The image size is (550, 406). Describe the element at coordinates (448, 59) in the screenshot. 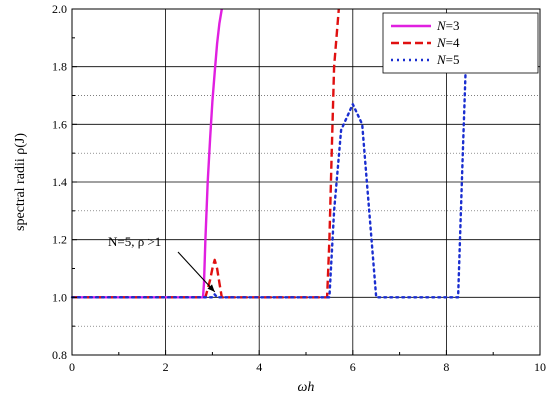

I see `legend-label: N=5` at that location.